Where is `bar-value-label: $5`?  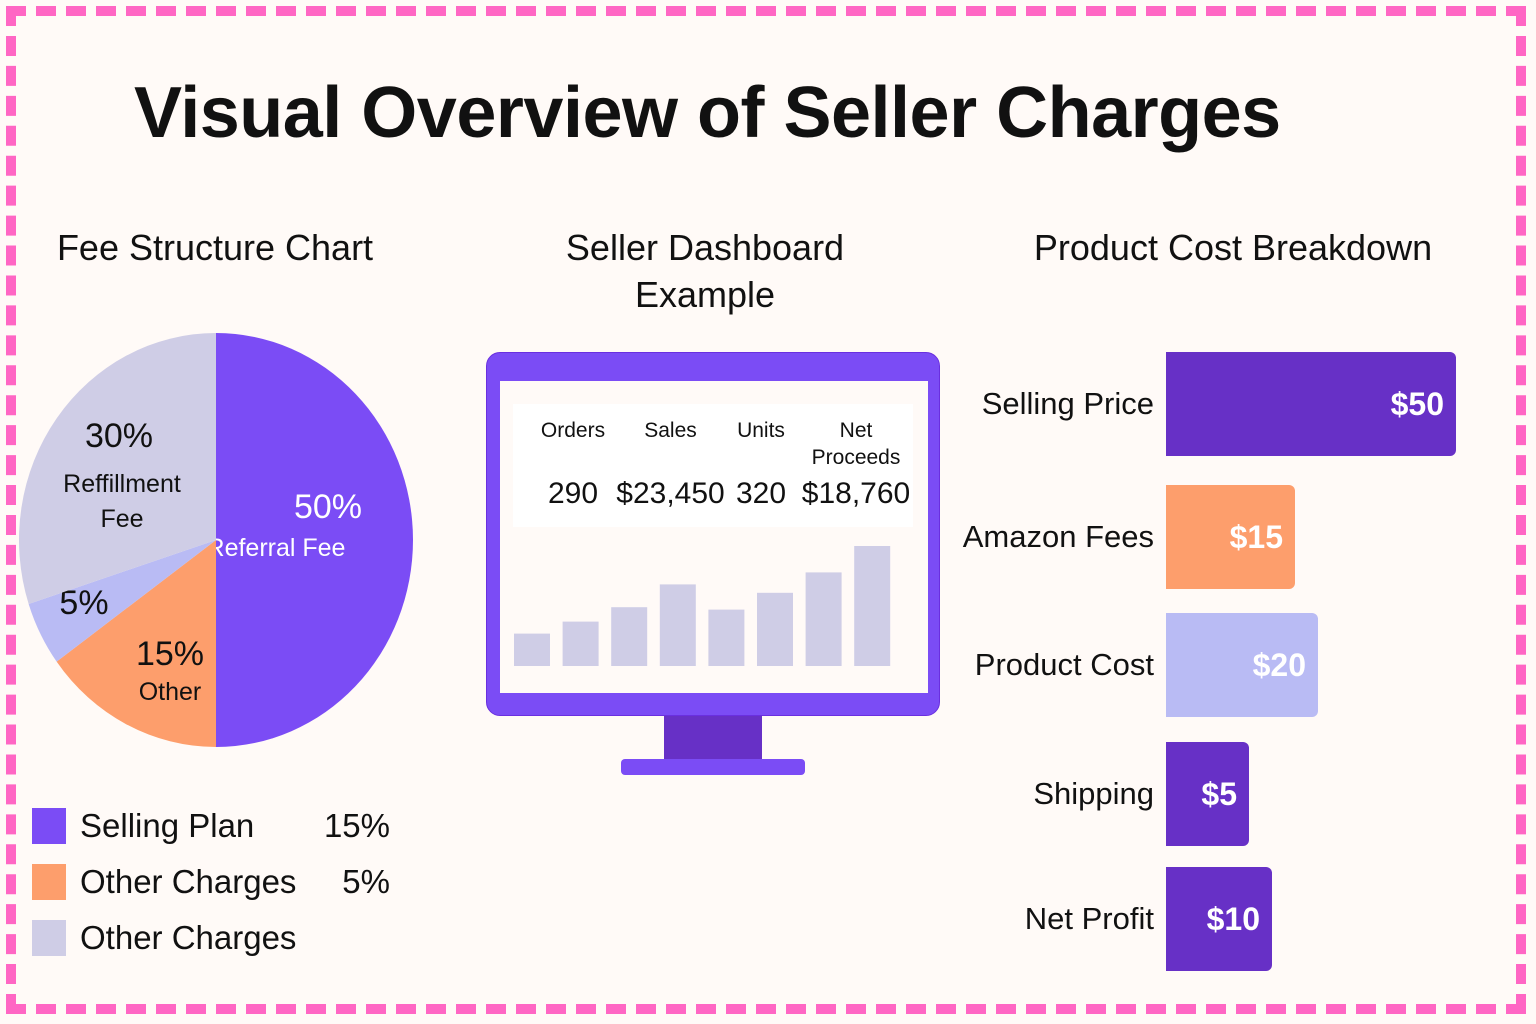
bar-value-label: $5 is located at coordinates (1219, 793).